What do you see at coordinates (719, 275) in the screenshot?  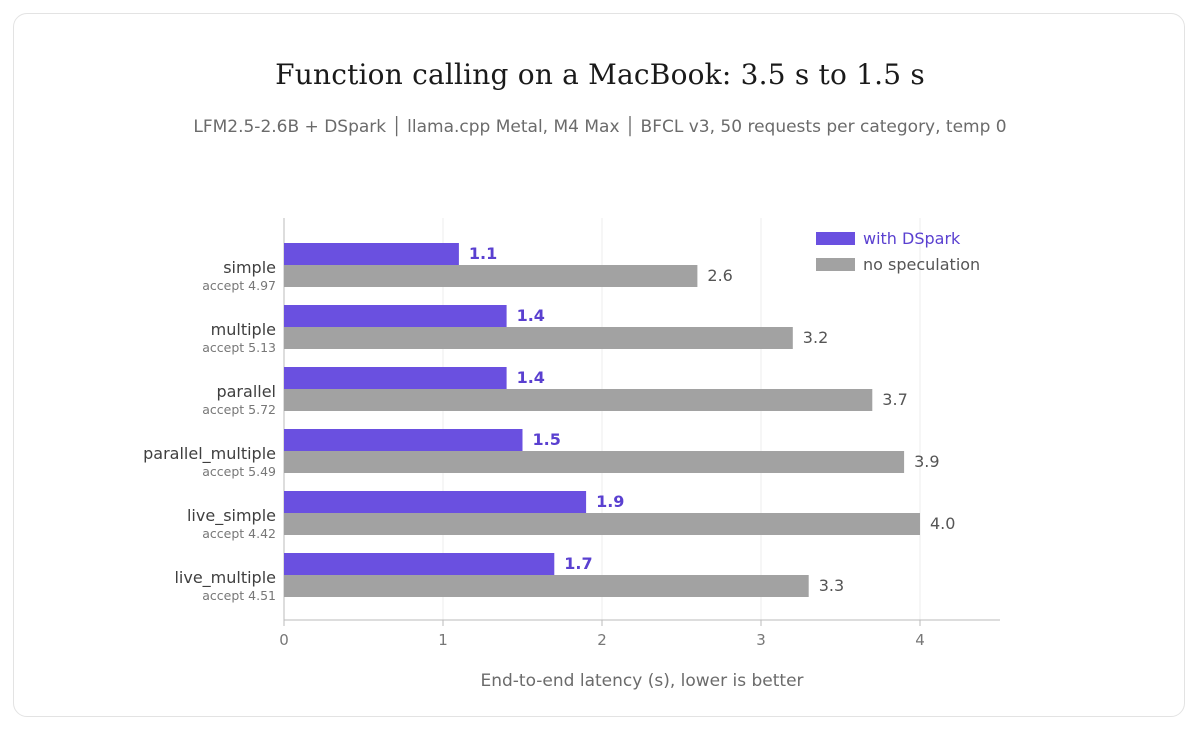 I see `data-label-no-speculation: 2.6` at bounding box center [719, 275].